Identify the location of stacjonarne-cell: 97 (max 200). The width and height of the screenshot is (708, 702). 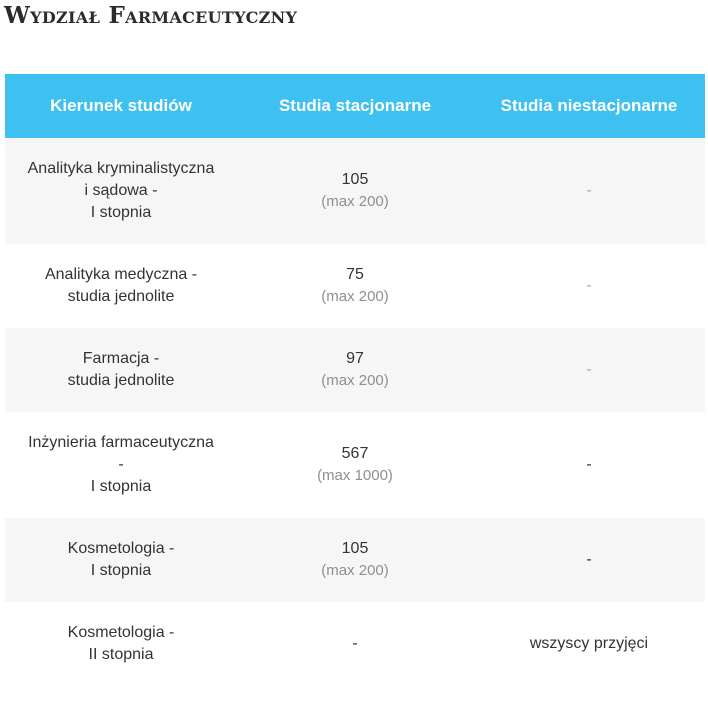
(355, 370).